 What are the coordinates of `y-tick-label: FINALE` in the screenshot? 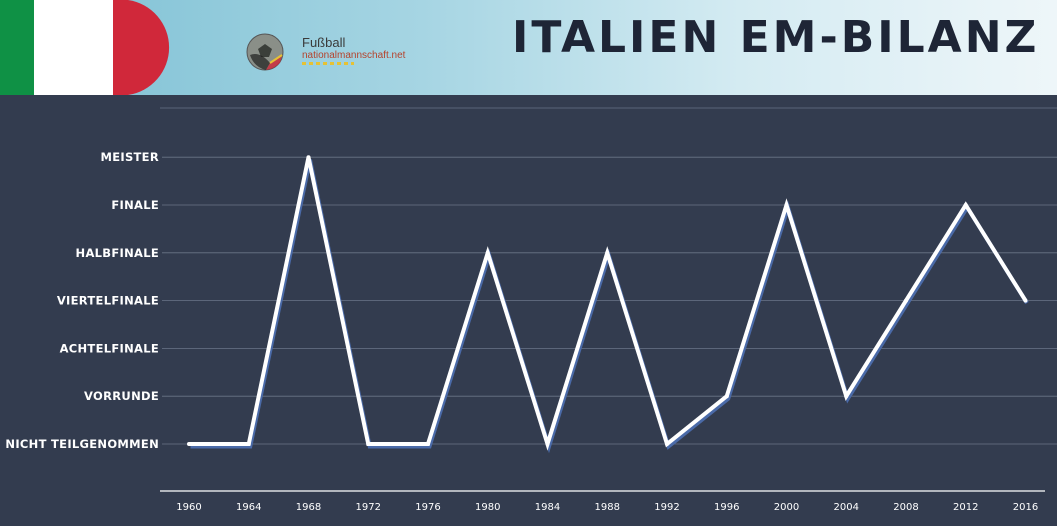 It's located at (135, 205).